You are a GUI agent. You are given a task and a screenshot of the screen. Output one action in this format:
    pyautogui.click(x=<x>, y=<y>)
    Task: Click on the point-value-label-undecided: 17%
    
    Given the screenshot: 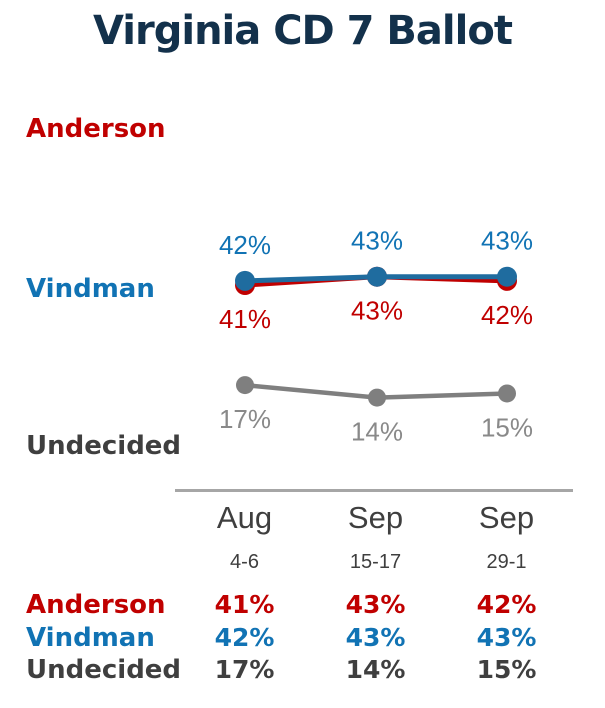 What is the action you would take?
    pyautogui.click(x=245, y=419)
    